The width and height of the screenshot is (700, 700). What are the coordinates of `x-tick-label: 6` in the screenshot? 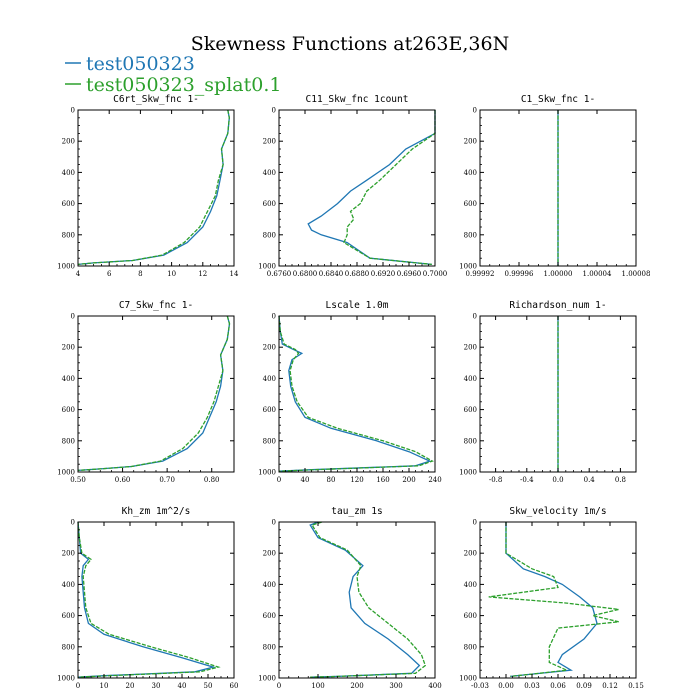 It's located at (109, 274).